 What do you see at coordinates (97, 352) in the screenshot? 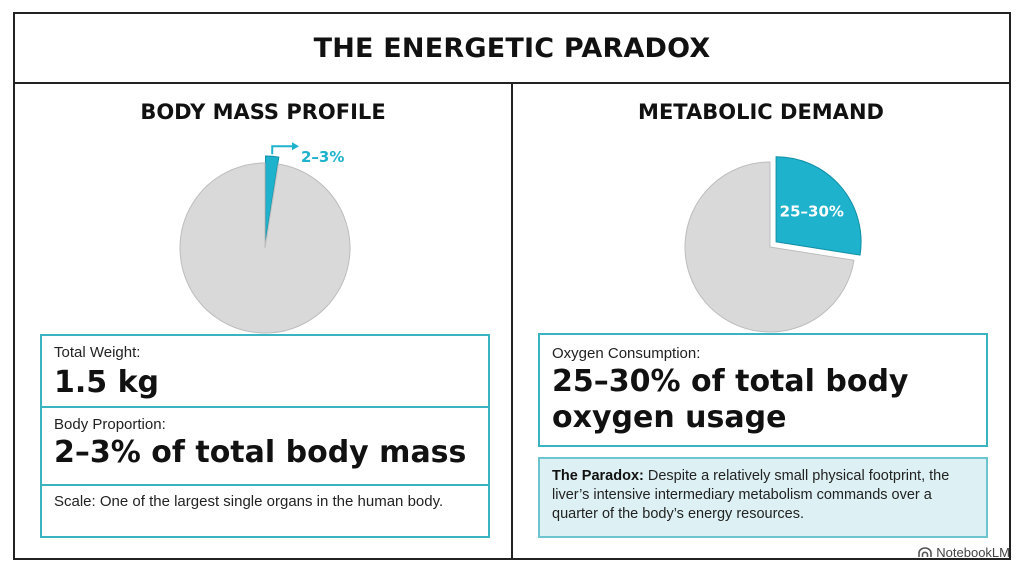
I see `total-weight-label: Total Weight:` at bounding box center [97, 352].